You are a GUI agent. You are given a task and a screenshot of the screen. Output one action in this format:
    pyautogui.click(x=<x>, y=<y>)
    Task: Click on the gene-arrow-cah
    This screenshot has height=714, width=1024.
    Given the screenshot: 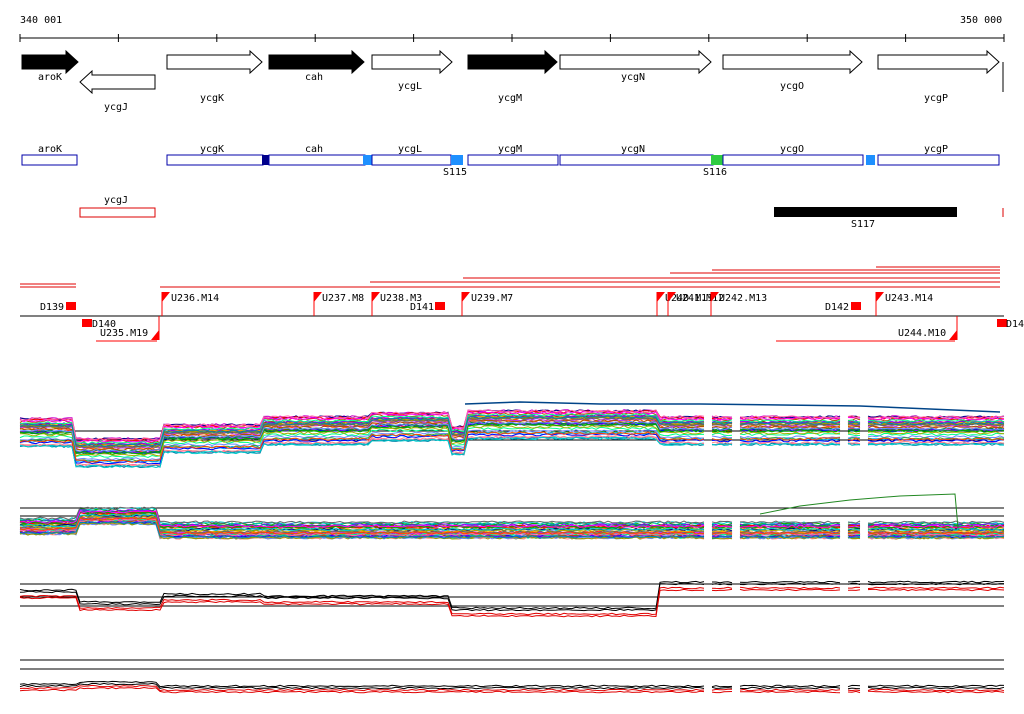 What is the action you would take?
    pyautogui.click(x=316, y=62)
    